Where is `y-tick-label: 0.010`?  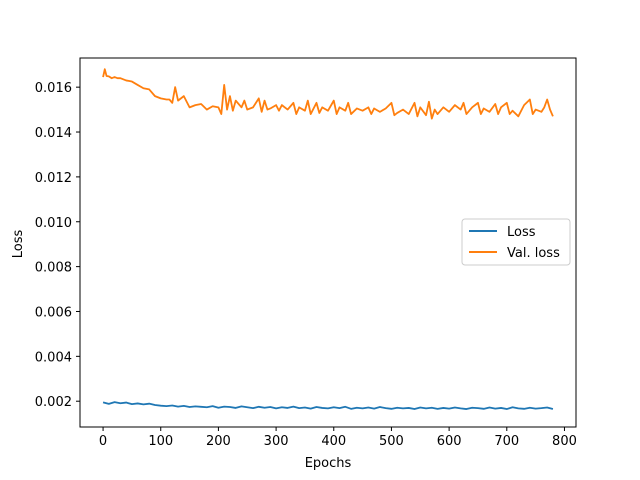
y-tick-label: 0.010 is located at coordinates (53, 223).